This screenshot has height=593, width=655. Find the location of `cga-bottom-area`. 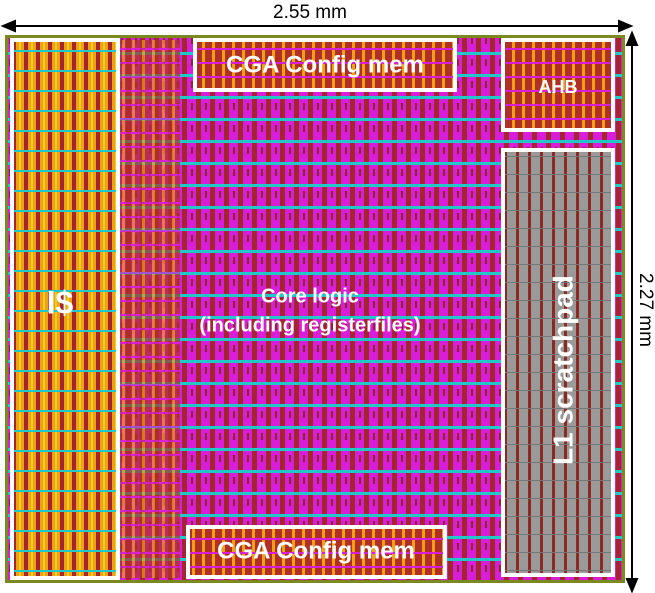

cga-bottom-area is located at coordinates (316, 552).